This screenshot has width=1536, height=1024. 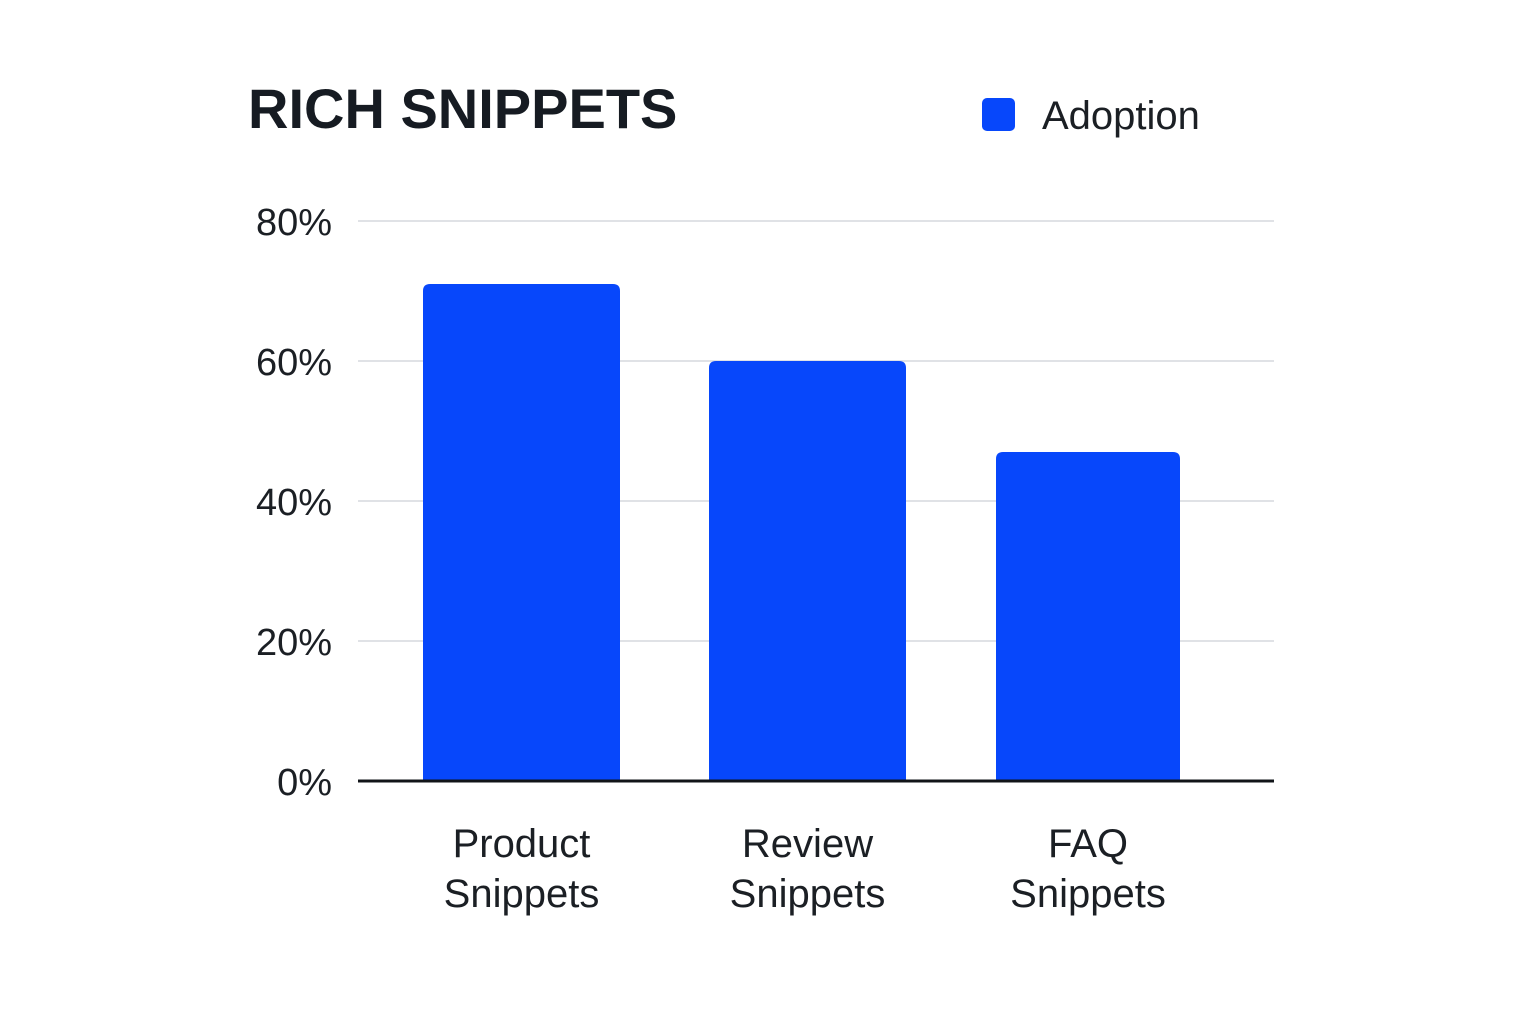 What do you see at coordinates (807, 571) in the screenshot?
I see `bar-review-snippets` at bounding box center [807, 571].